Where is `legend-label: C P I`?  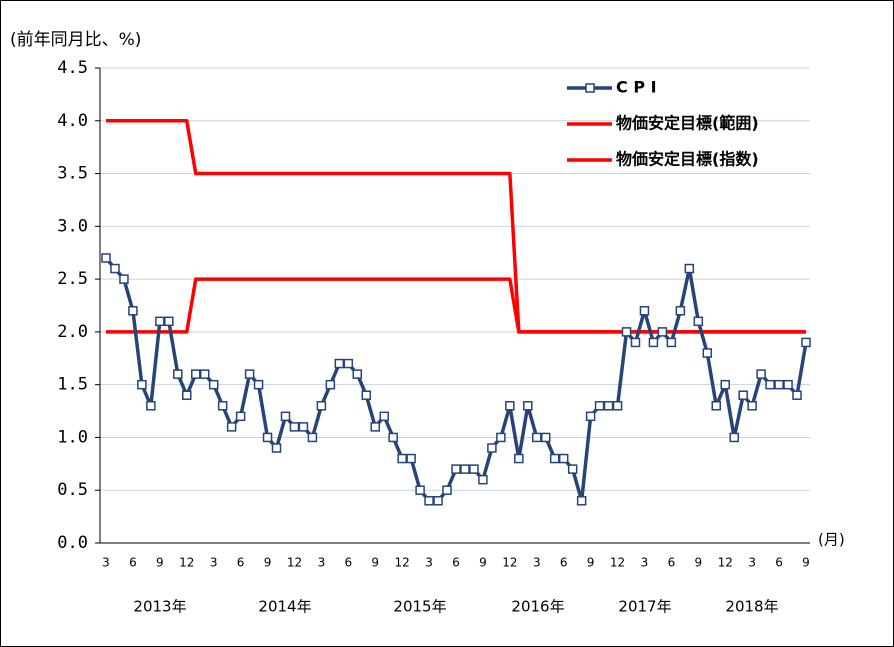
legend-label: C P I is located at coordinates (636, 87).